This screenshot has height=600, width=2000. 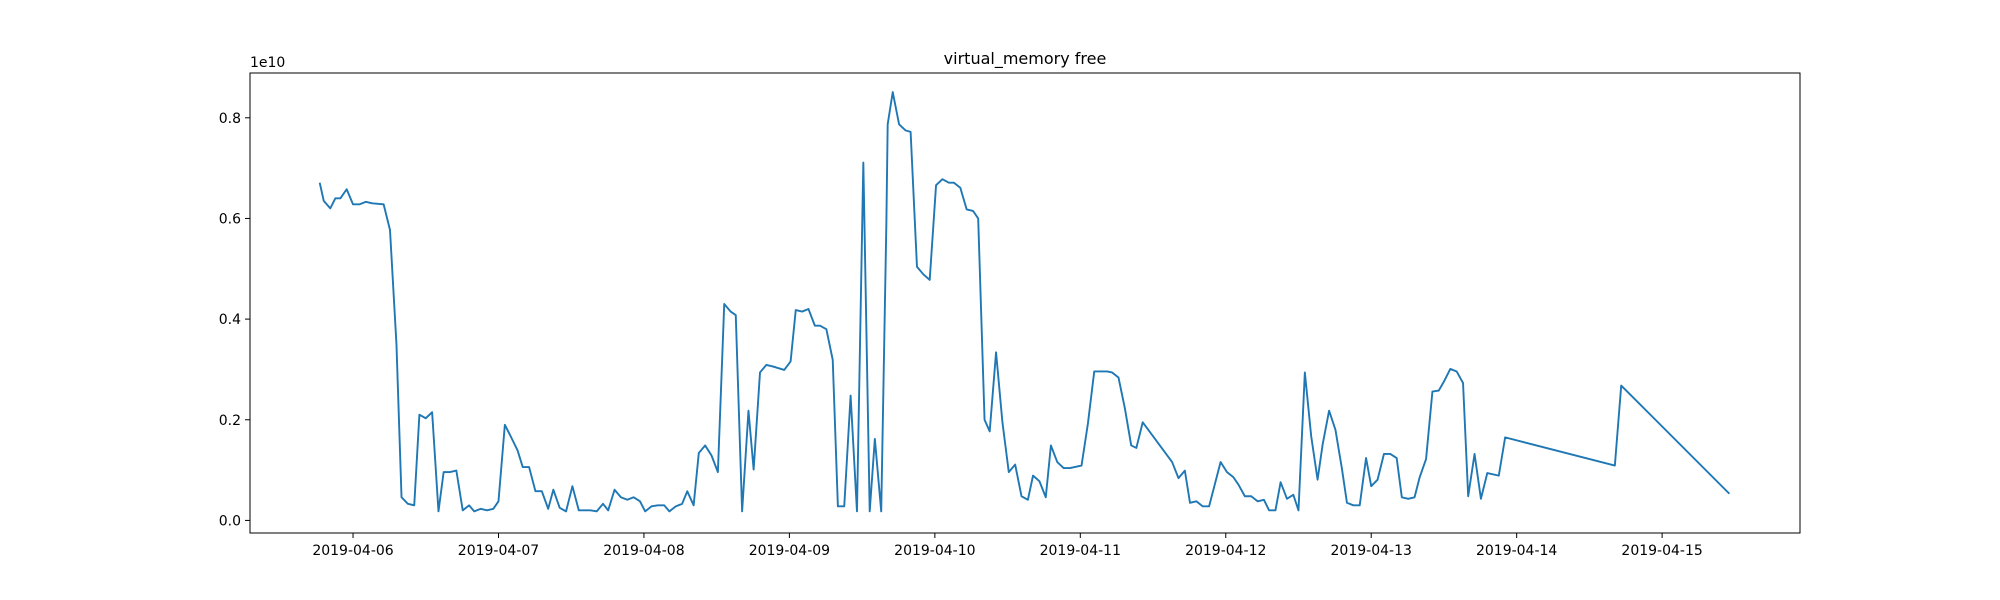 What do you see at coordinates (230, 119) in the screenshot?
I see `y-tick-label: 0.8` at bounding box center [230, 119].